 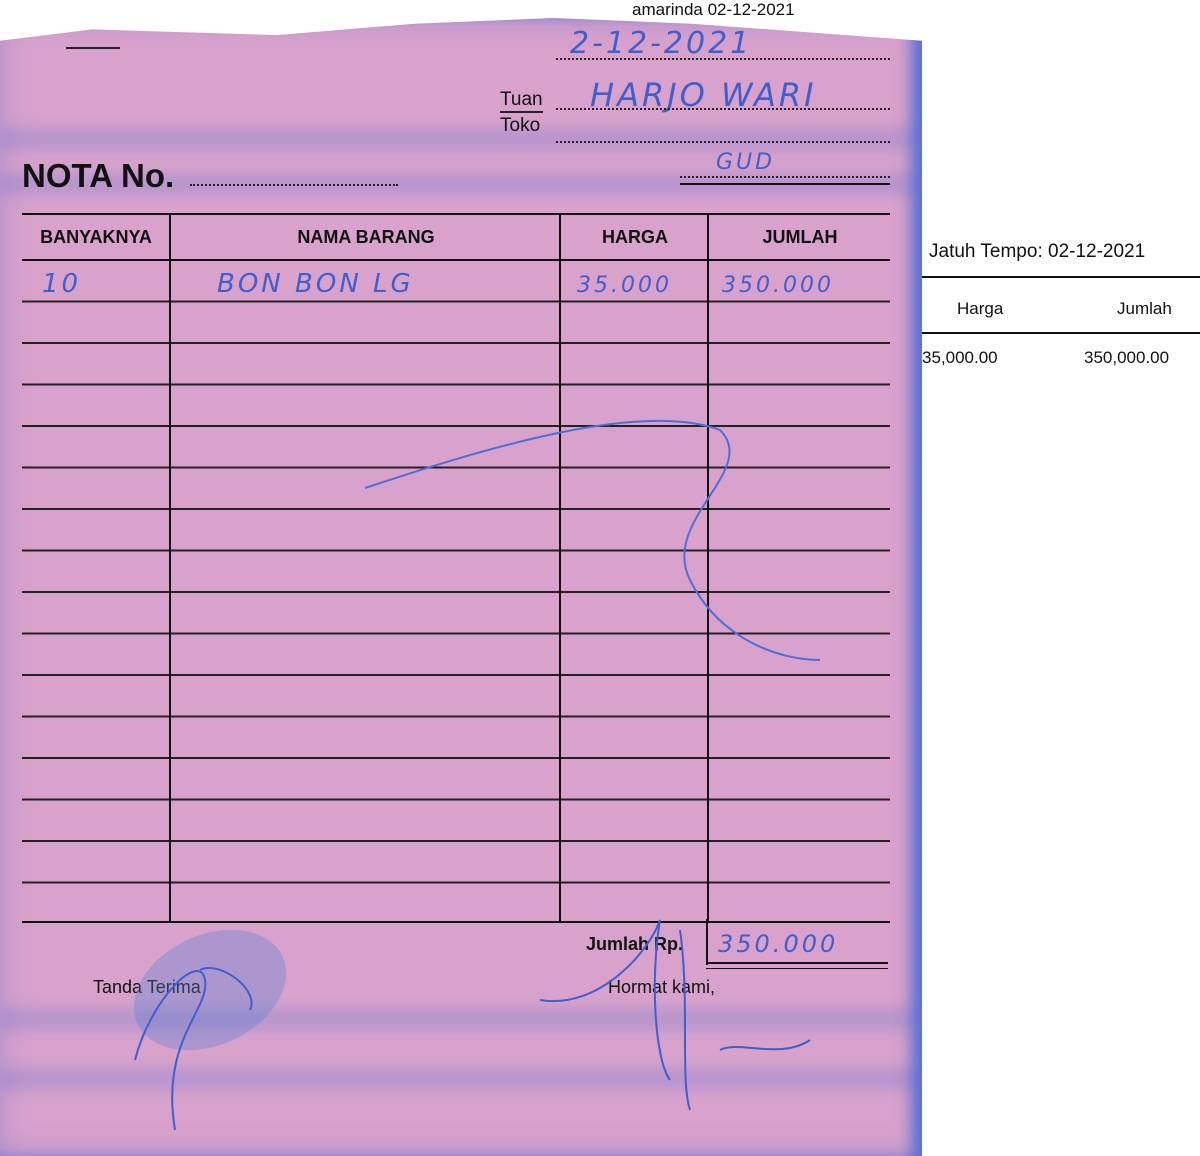 I want to click on sender-signature, so click(x=675, y=1015).